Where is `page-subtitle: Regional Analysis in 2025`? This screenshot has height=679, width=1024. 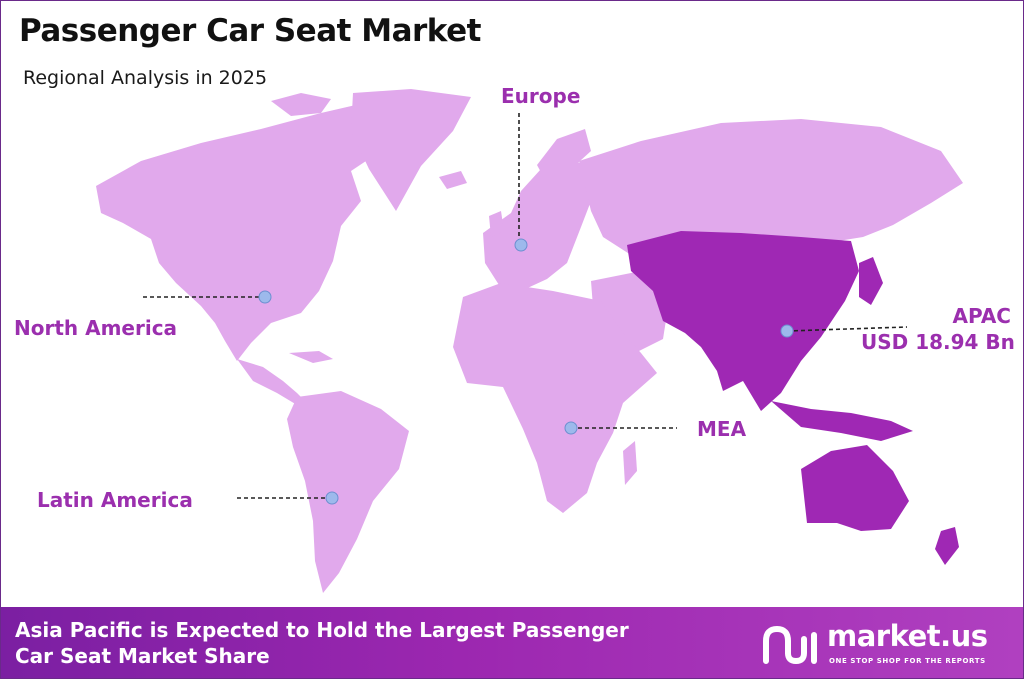
page-subtitle: Regional Analysis in 2025 is located at coordinates (145, 78).